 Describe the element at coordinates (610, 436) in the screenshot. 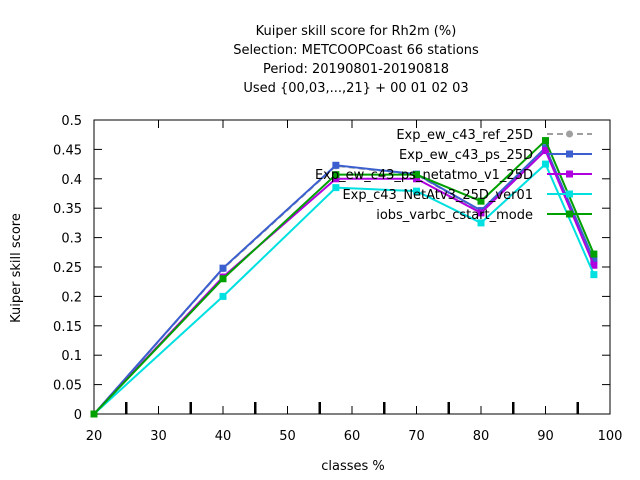

I see `x-tick-label: 100` at that location.